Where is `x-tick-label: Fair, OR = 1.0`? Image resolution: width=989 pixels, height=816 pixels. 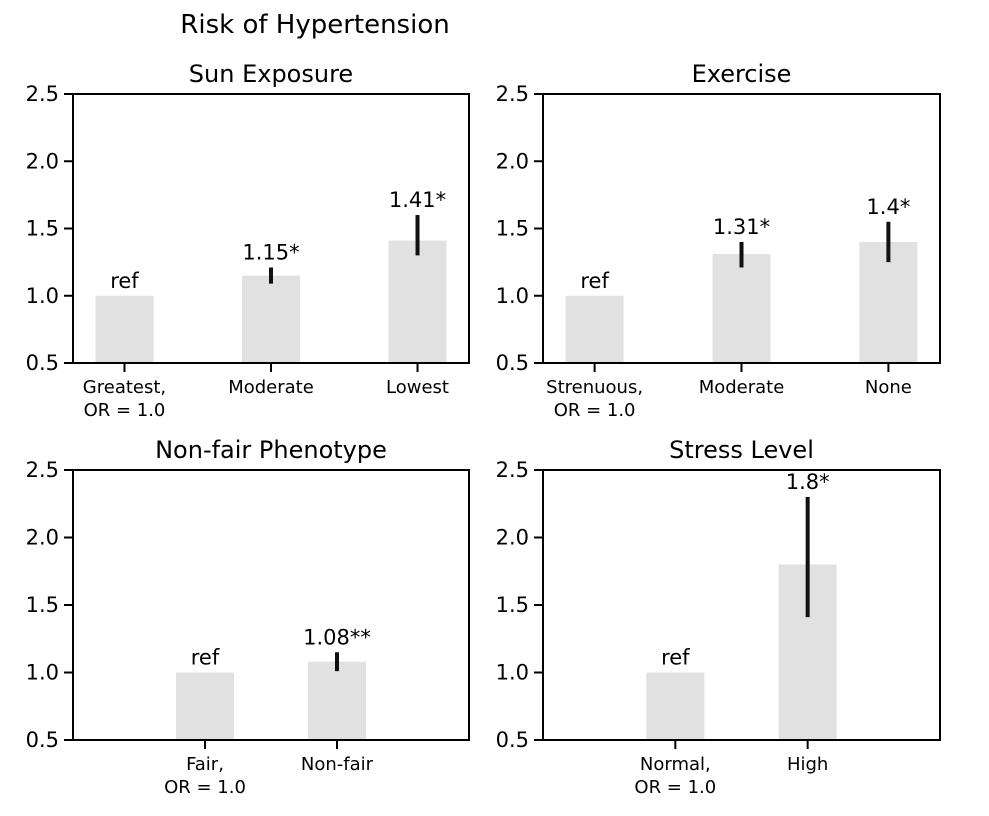
x-tick-label: Fair, OR = 1.0 is located at coordinates (205, 776).